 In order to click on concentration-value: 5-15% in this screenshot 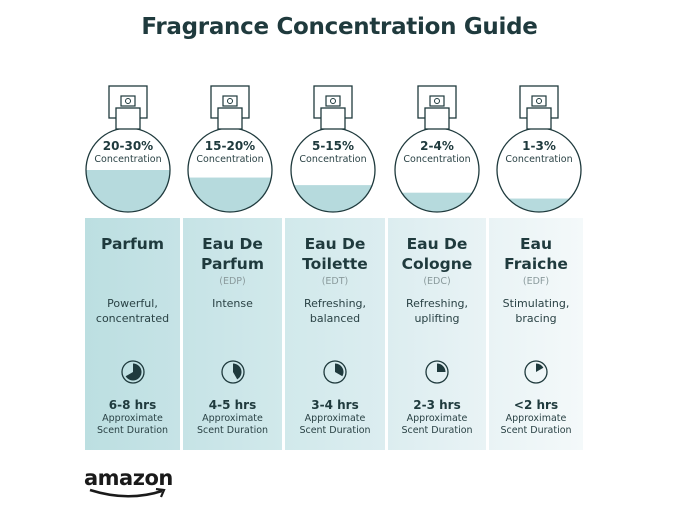, I will do `click(333, 146)`.